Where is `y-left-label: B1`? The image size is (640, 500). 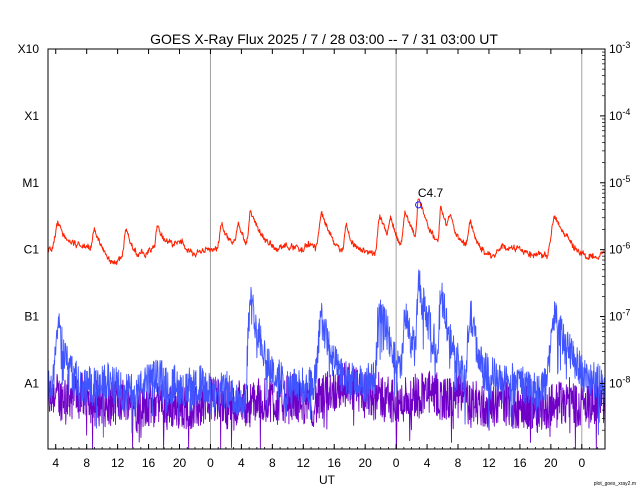
y-left-label: B1 is located at coordinates (31, 317).